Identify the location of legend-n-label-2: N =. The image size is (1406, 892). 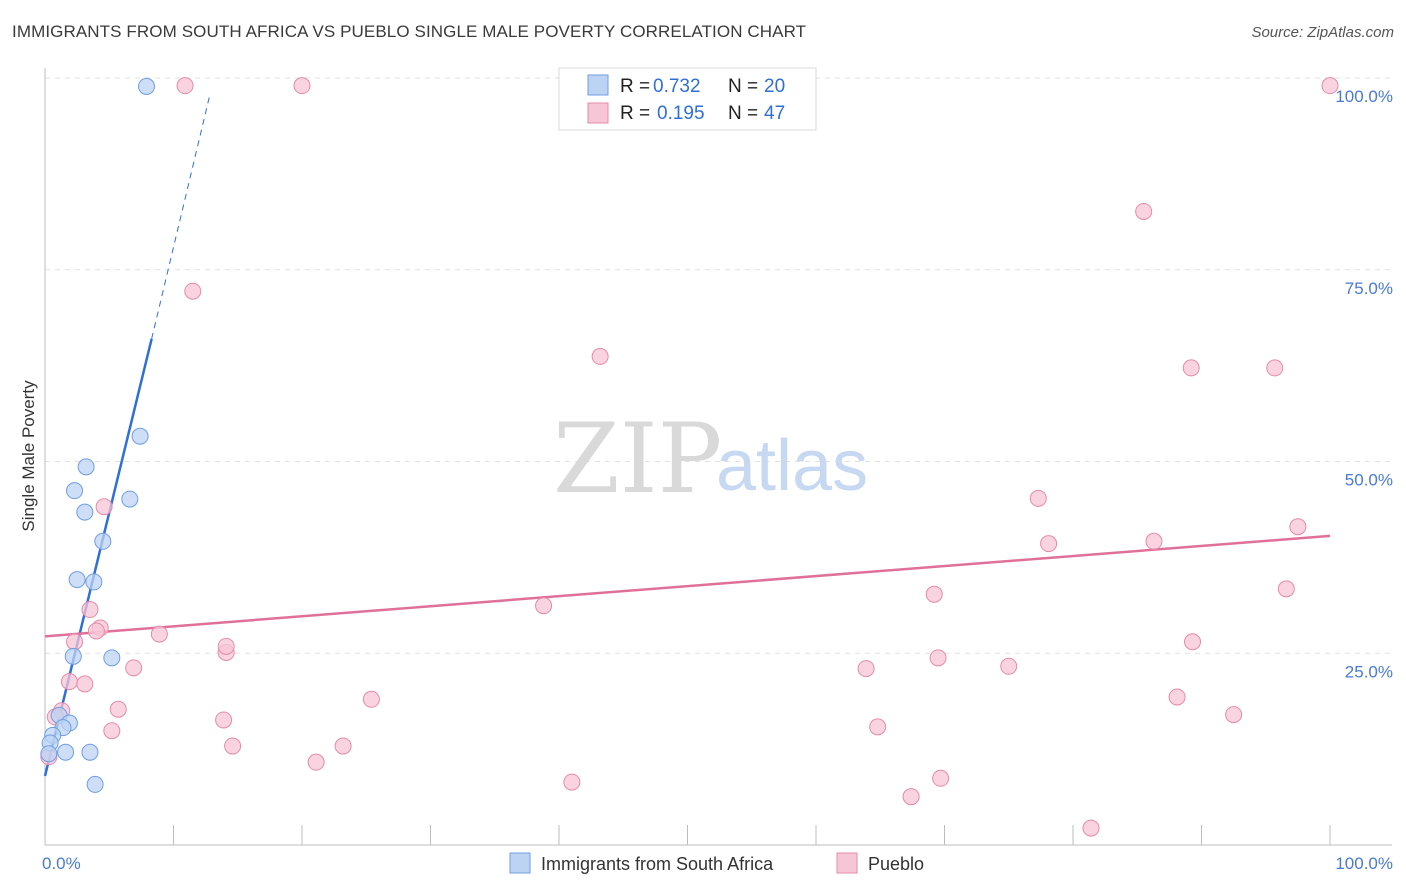
(743, 113).